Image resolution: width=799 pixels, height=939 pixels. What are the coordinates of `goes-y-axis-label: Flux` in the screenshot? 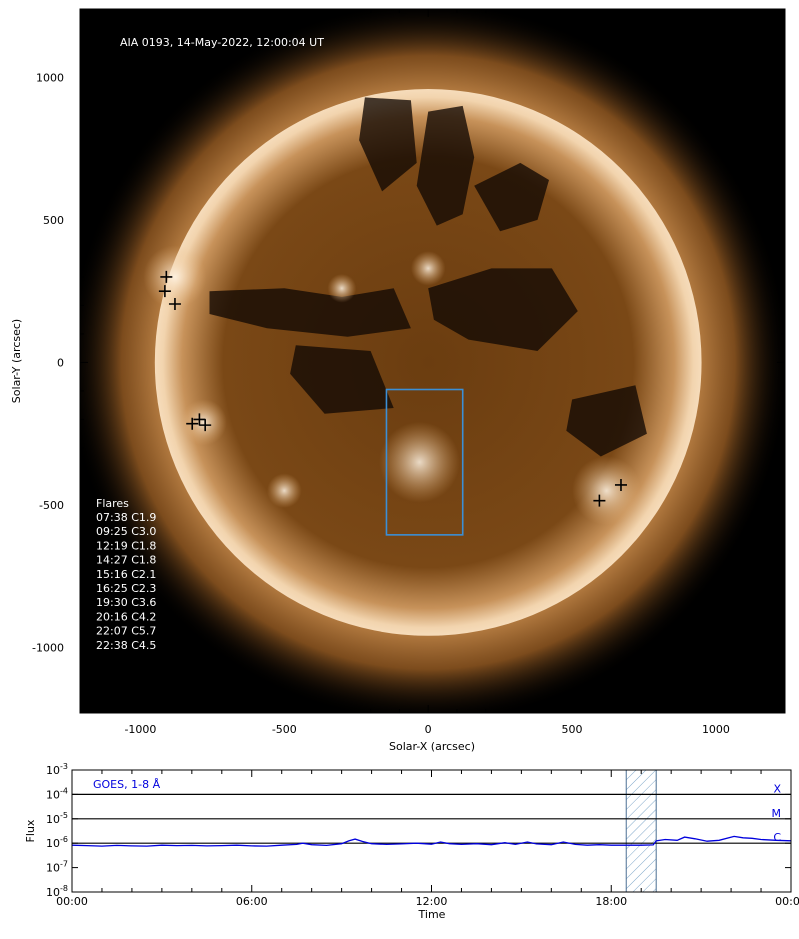 It's located at (30, 830).